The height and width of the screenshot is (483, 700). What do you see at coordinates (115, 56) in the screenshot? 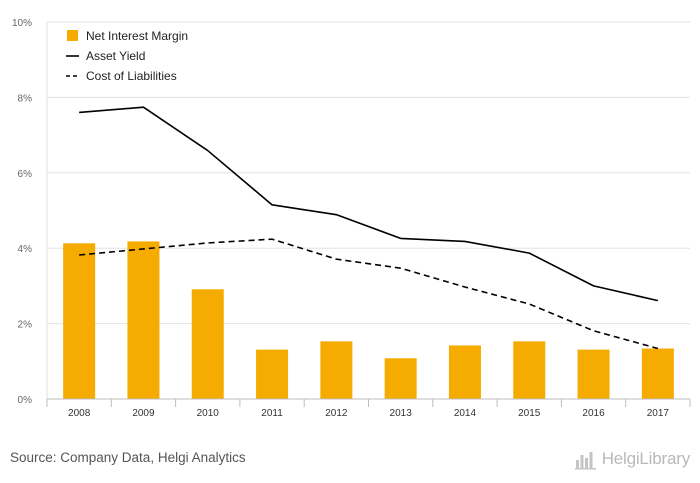
I see `legend-label: Asset Yield` at bounding box center [115, 56].